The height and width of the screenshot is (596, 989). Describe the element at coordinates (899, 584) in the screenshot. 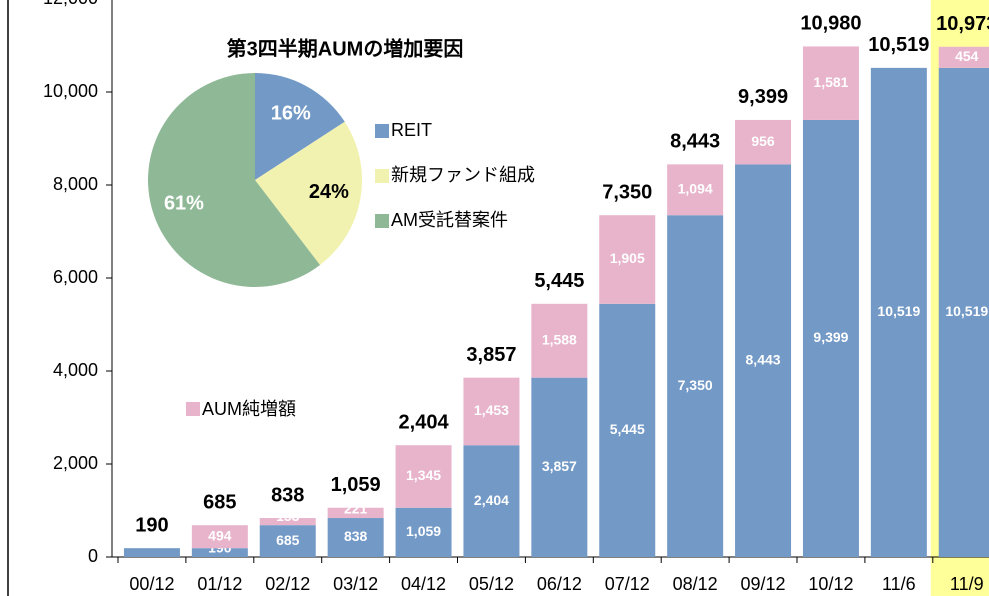

I see `x-tick-label: 11/6` at that location.